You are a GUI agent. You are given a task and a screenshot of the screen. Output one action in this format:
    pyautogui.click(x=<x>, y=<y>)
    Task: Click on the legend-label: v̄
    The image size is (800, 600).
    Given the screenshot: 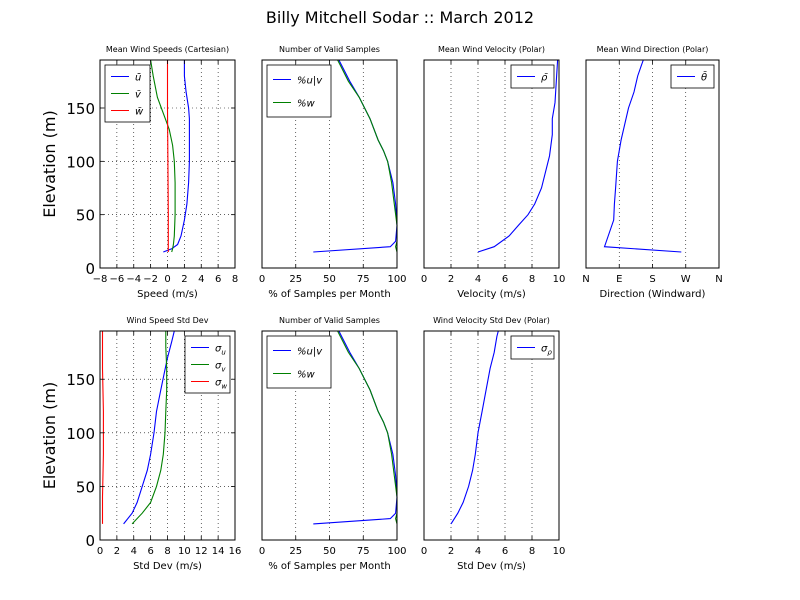 What is the action you would take?
    pyautogui.click(x=138, y=95)
    